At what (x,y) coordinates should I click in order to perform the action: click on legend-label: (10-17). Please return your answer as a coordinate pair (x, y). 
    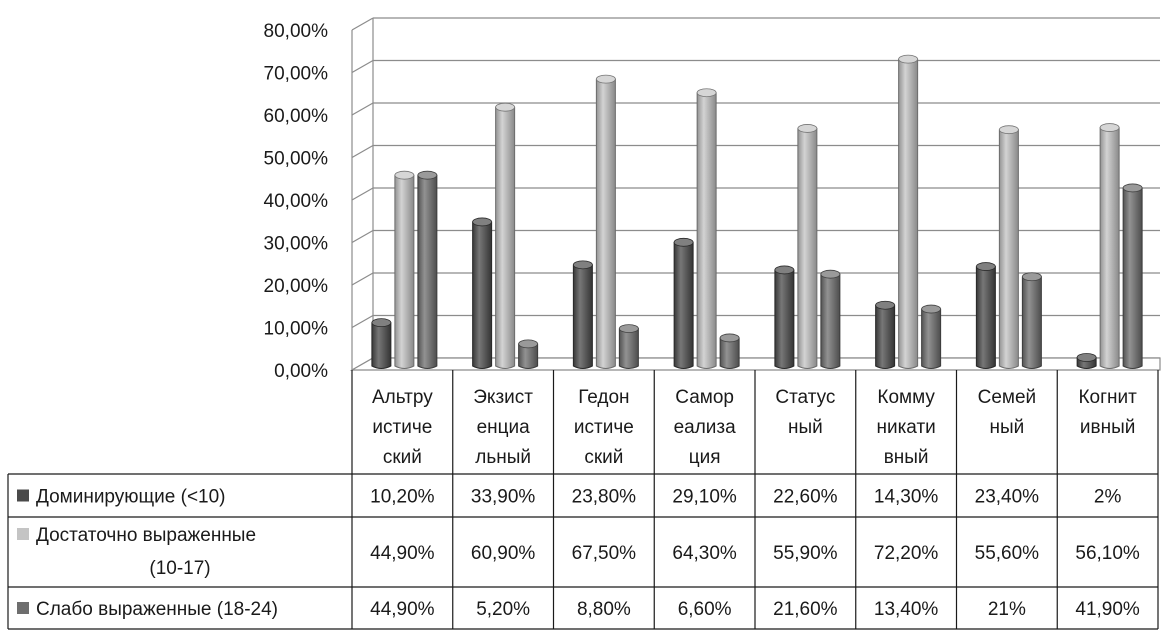
    Looking at the image, I should click on (179, 568).